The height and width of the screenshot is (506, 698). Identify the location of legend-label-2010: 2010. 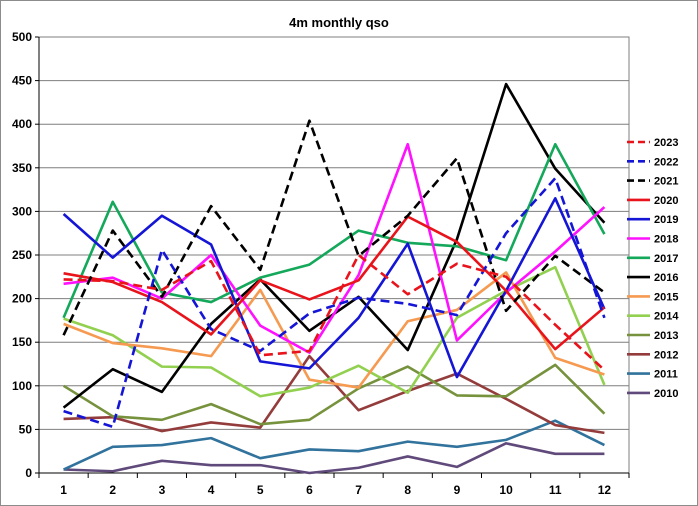
(666, 394).